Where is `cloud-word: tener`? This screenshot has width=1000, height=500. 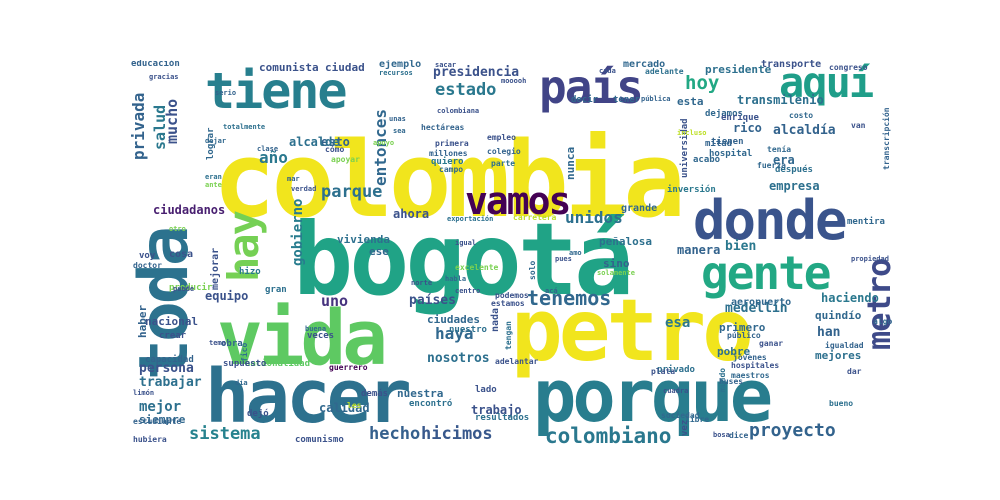
cloud-word: tener is located at coordinates (627, 100).